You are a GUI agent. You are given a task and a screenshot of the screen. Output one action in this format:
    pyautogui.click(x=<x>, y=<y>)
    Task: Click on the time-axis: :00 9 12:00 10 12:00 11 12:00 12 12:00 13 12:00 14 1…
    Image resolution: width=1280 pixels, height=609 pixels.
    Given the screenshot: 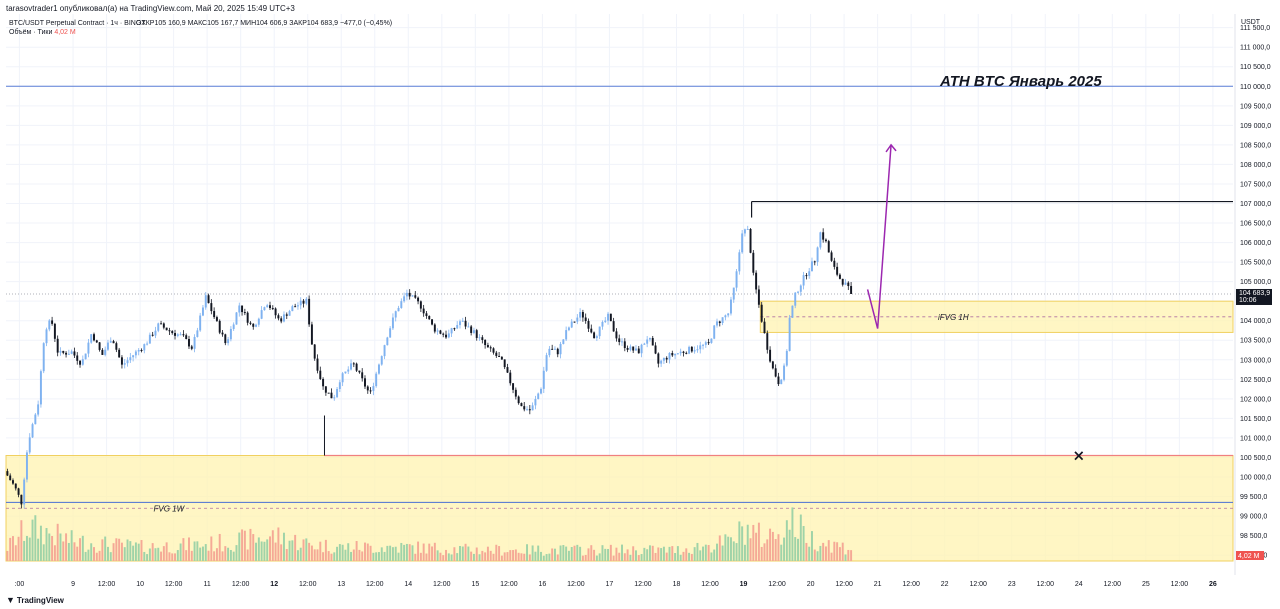 What is the action you would take?
    pyautogui.click(x=616, y=584)
    